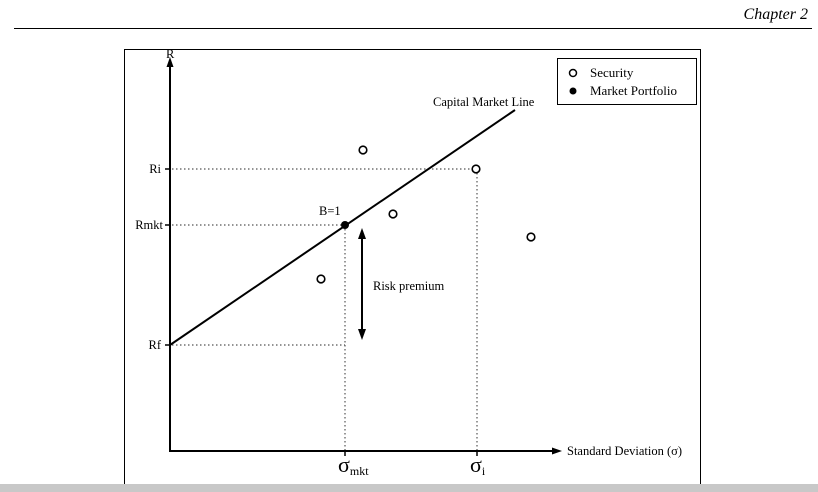 This screenshot has width=818, height=492. I want to click on legend-market-row: Market Portfolio, so click(622, 91).